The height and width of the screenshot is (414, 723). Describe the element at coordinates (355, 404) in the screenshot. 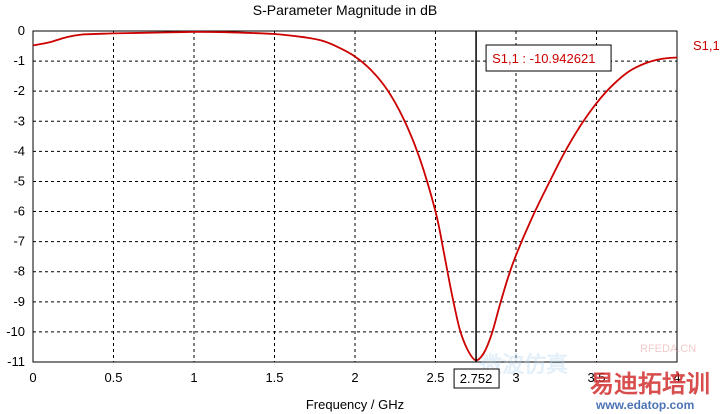

I see `x-axis-label: Frequency / GHz` at that location.